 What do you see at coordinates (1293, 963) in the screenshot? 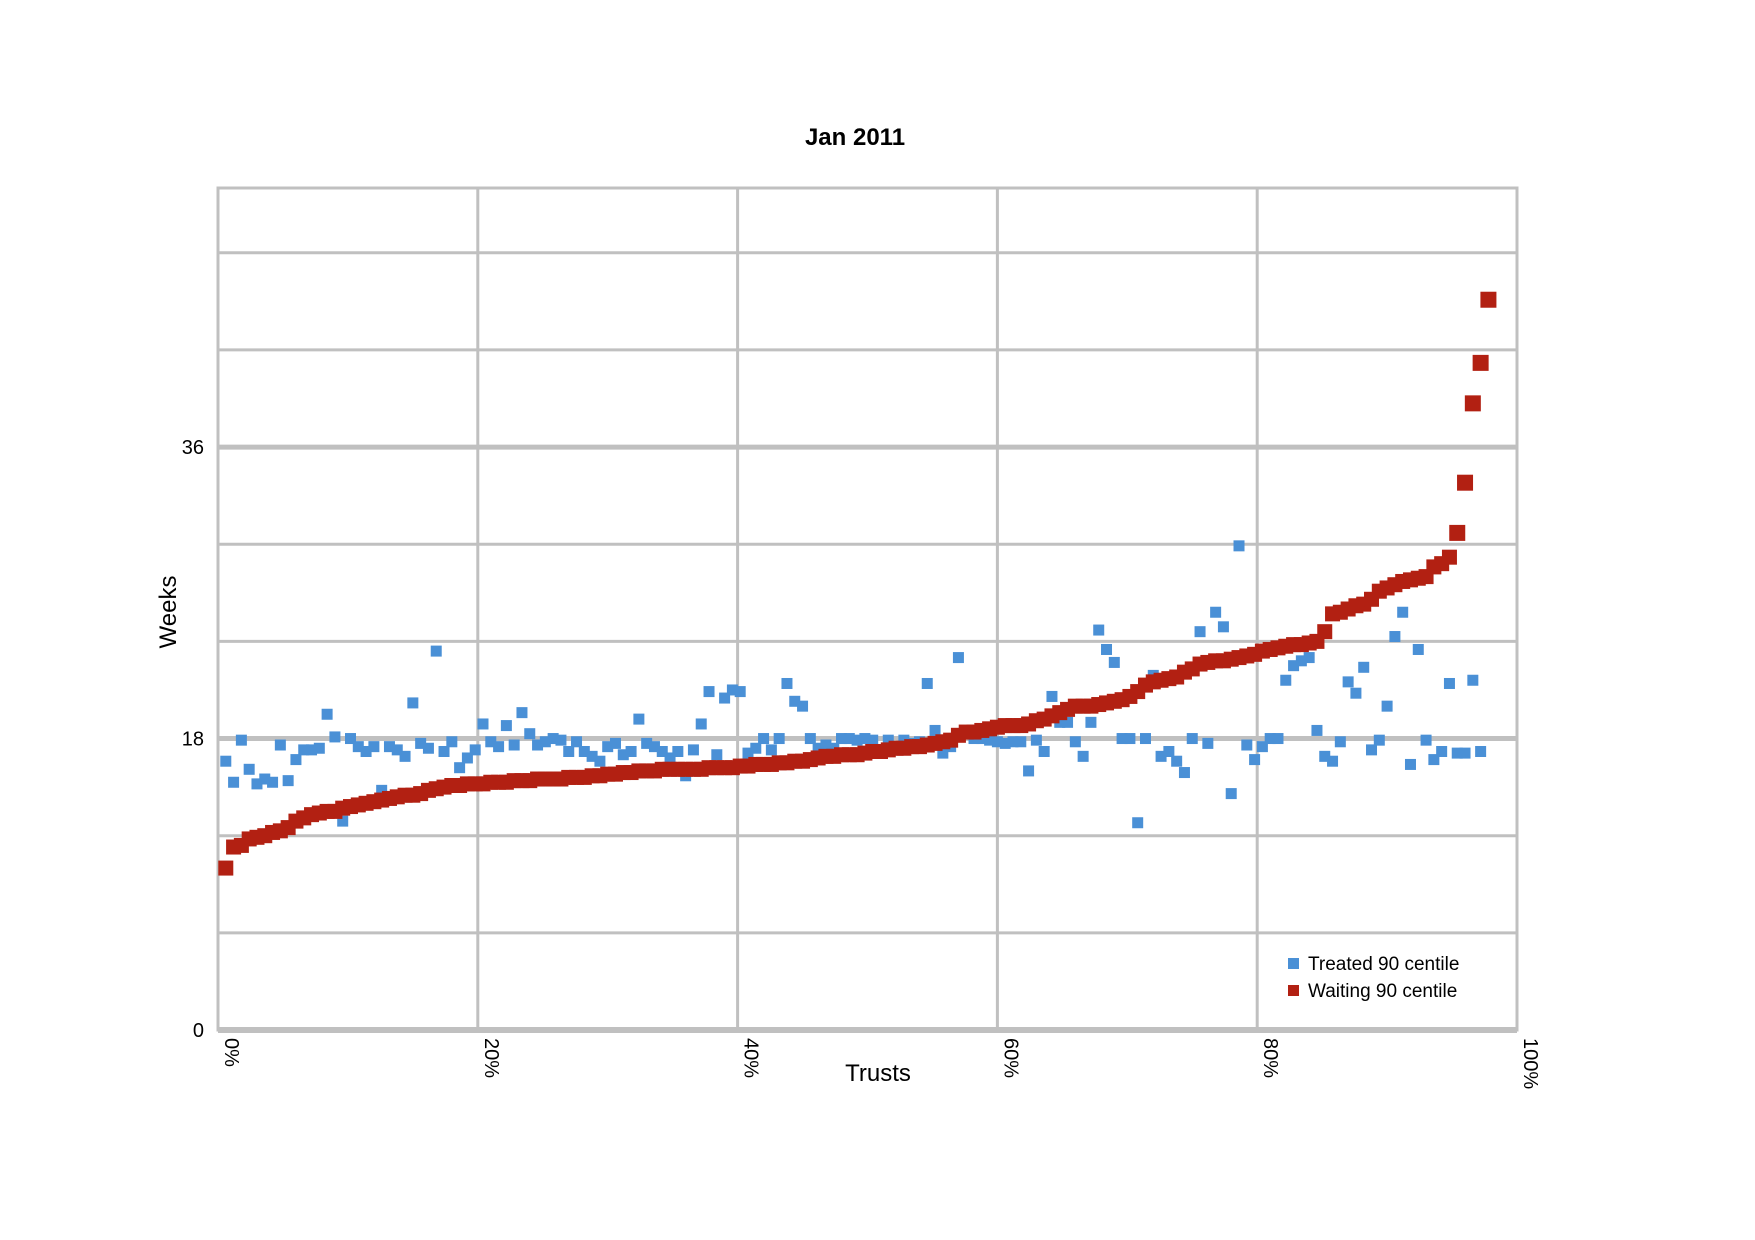
I see `legend-swatch-treated` at bounding box center [1293, 963].